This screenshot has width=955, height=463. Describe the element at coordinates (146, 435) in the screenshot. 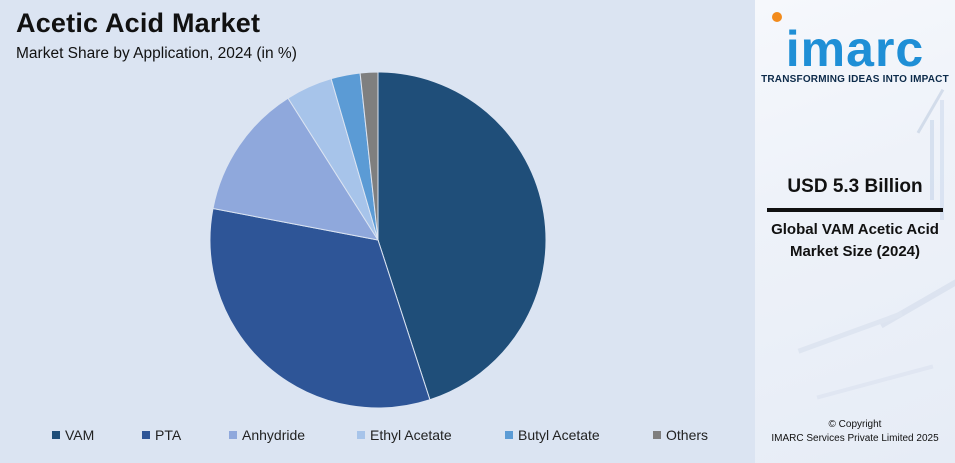

I see `legend-swatch-pta` at that location.